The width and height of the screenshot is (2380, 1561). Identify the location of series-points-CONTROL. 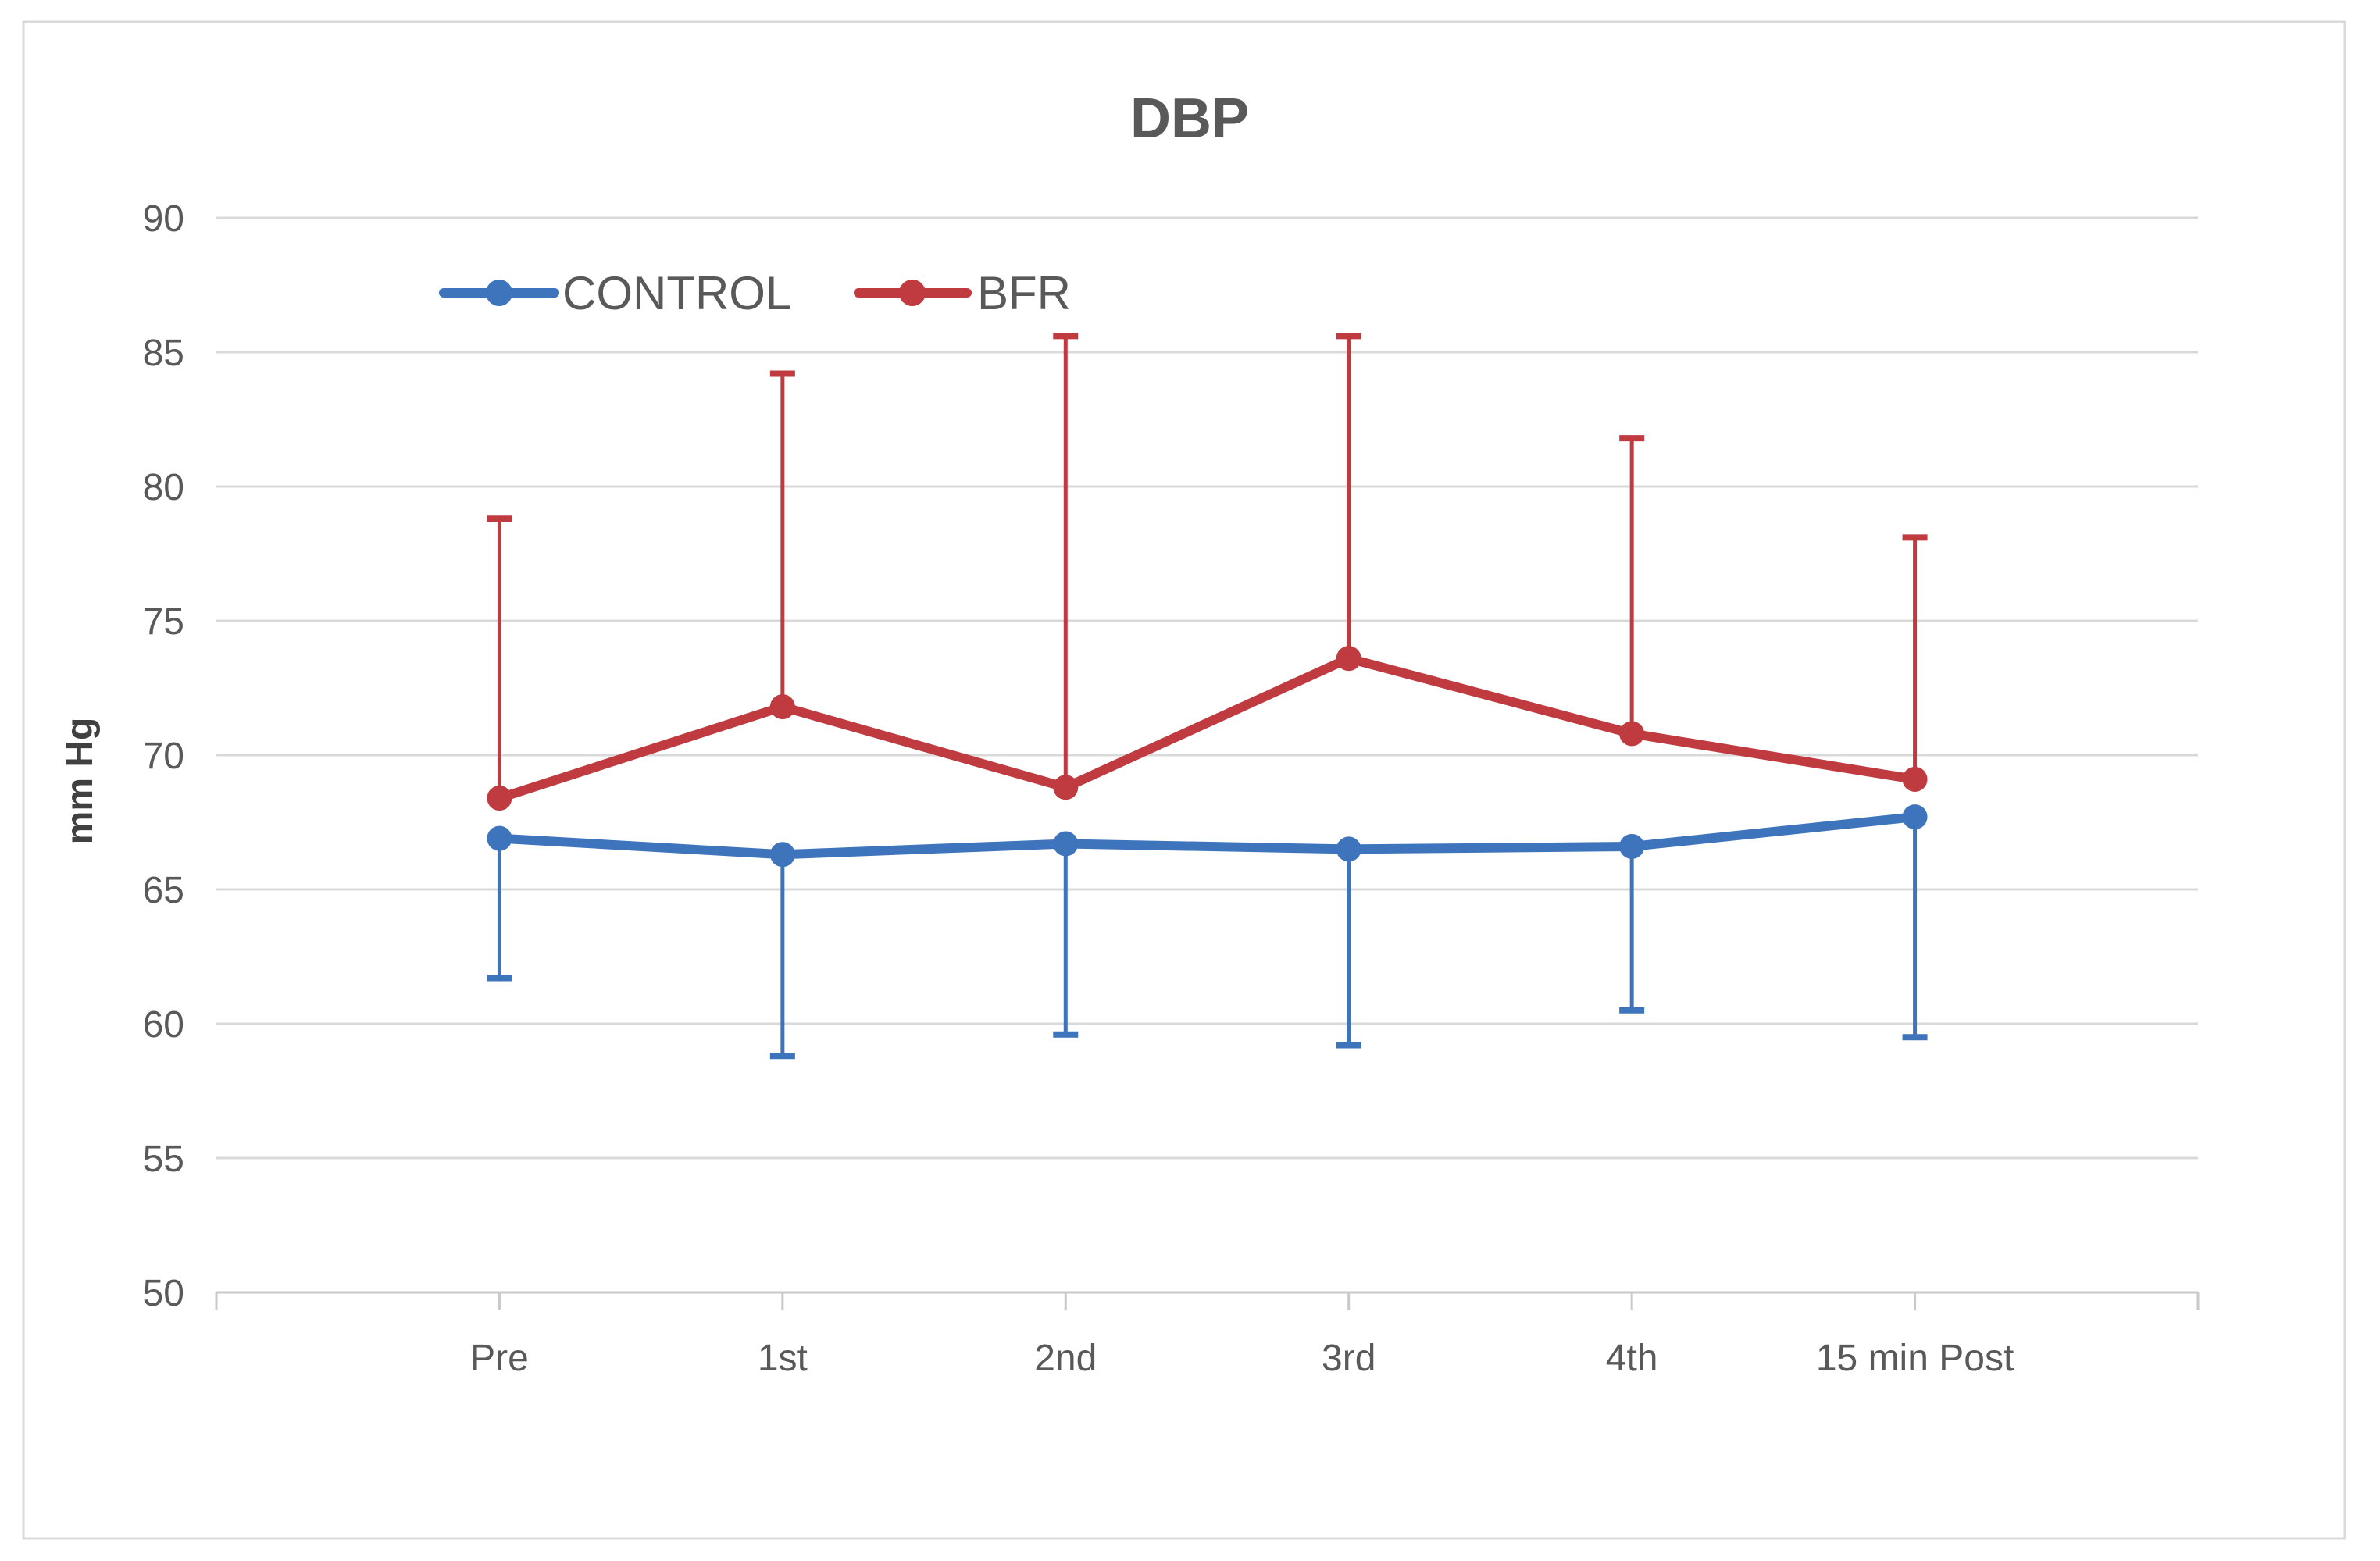
(1207, 836).